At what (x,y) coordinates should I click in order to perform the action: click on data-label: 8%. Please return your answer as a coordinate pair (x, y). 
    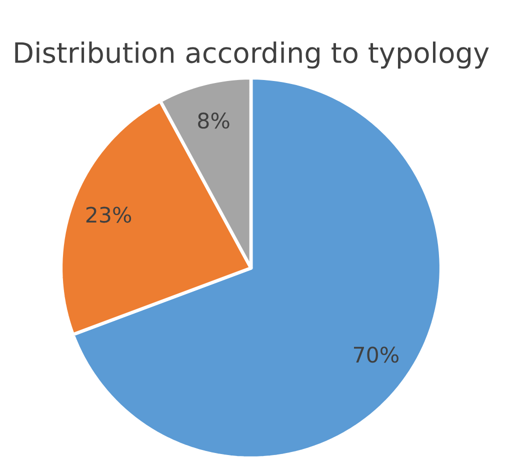
    Looking at the image, I should click on (214, 120).